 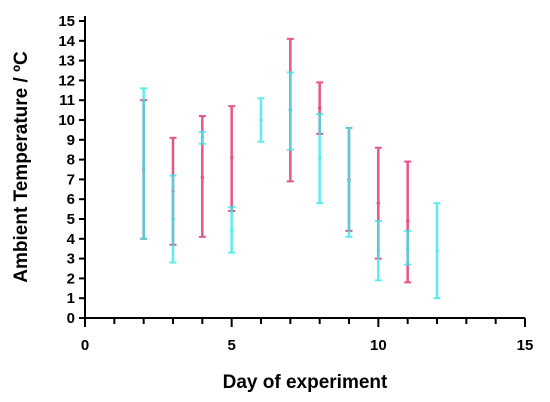 I want to click on y-tick-label: 2, so click(x=71, y=278).